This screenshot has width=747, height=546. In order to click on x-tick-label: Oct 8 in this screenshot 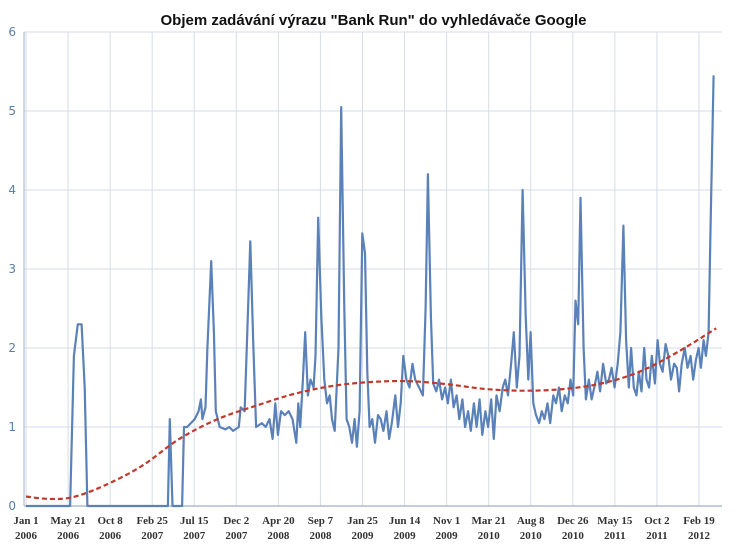, I will do `click(110, 521)`.